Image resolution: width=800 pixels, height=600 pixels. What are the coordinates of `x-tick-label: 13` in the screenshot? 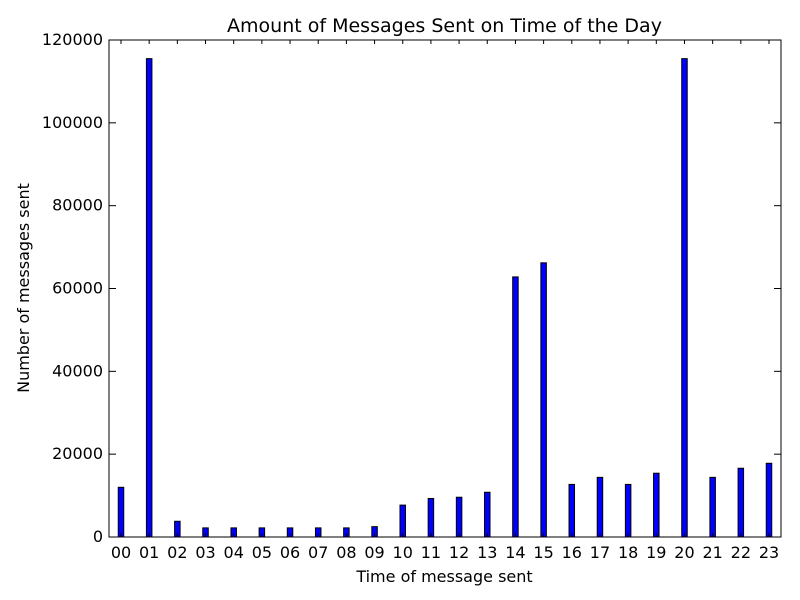 It's located at (487, 552).